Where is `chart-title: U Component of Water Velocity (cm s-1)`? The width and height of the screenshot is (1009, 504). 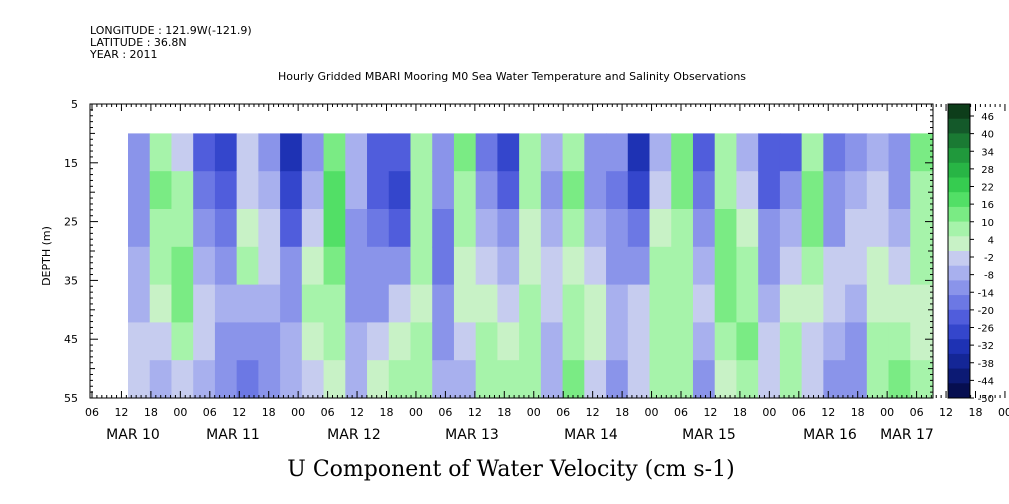 chart-title: U Component of Water Velocity (cm s-1) is located at coordinates (510, 469).